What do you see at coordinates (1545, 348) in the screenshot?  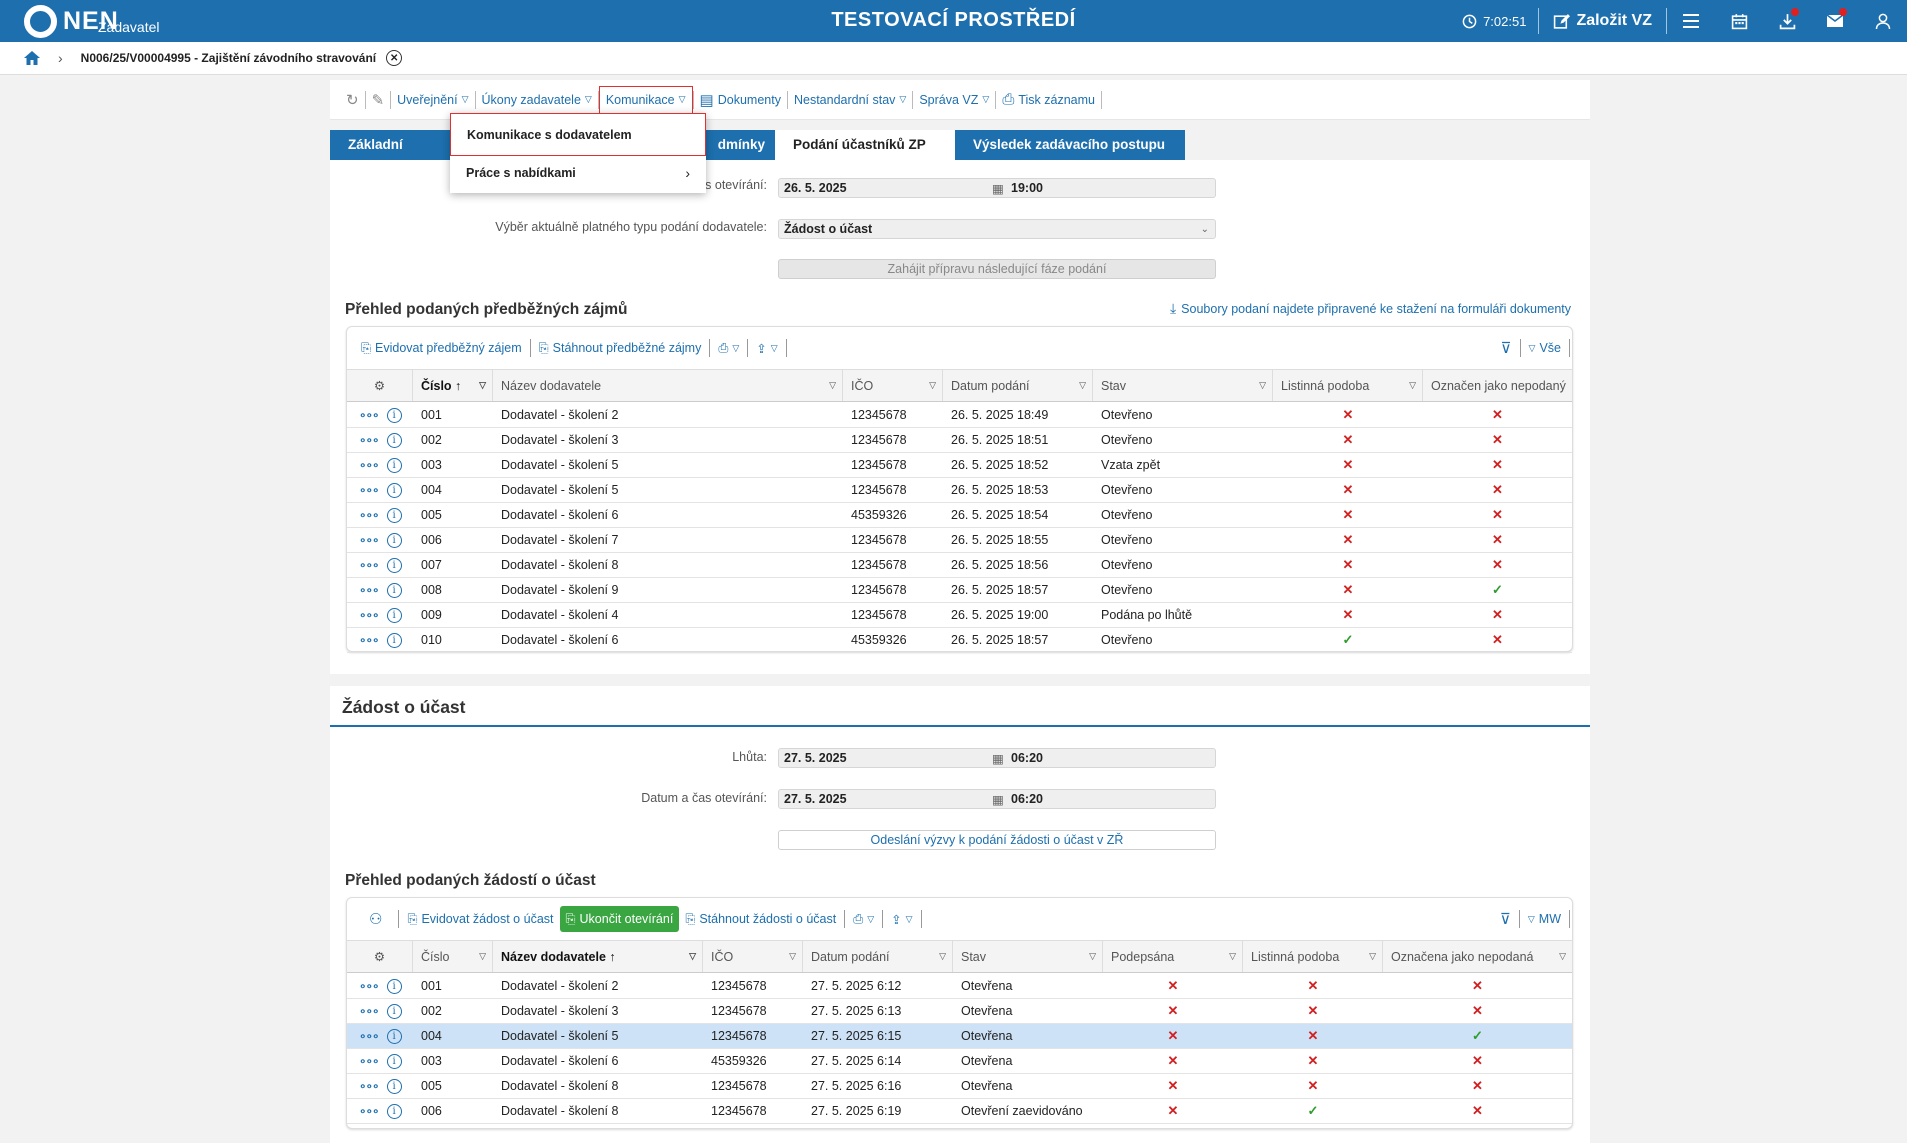 I see `filter-preset-select: ▽ Vše` at bounding box center [1545, 348].